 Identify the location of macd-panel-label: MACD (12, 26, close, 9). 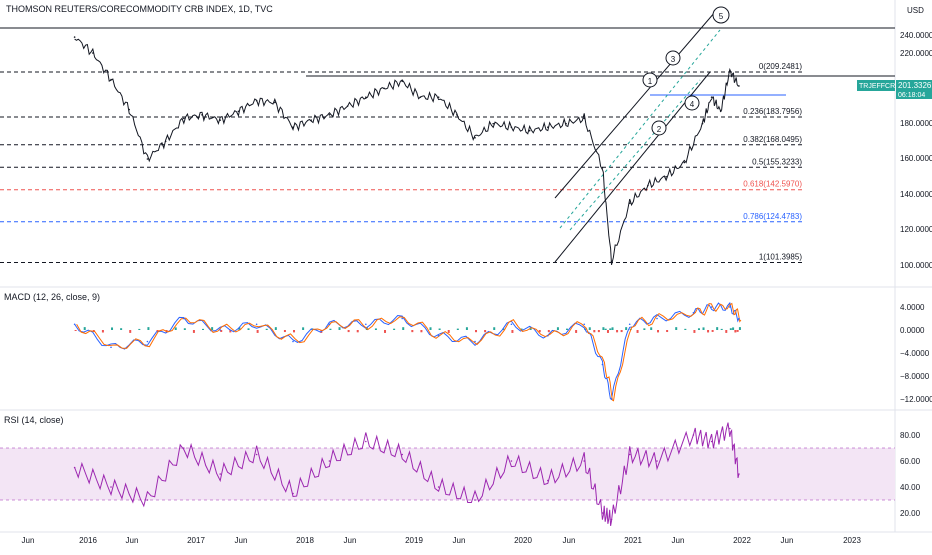
(52, 297).